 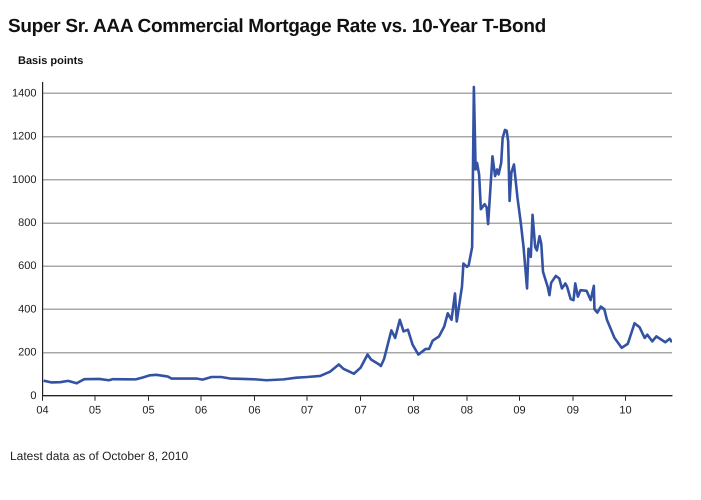 I want to click on chart-title: Super Sr. AAA Commercial Mortgage Rate vs. 10-Year T-Bond, so click(x=277, y=27).